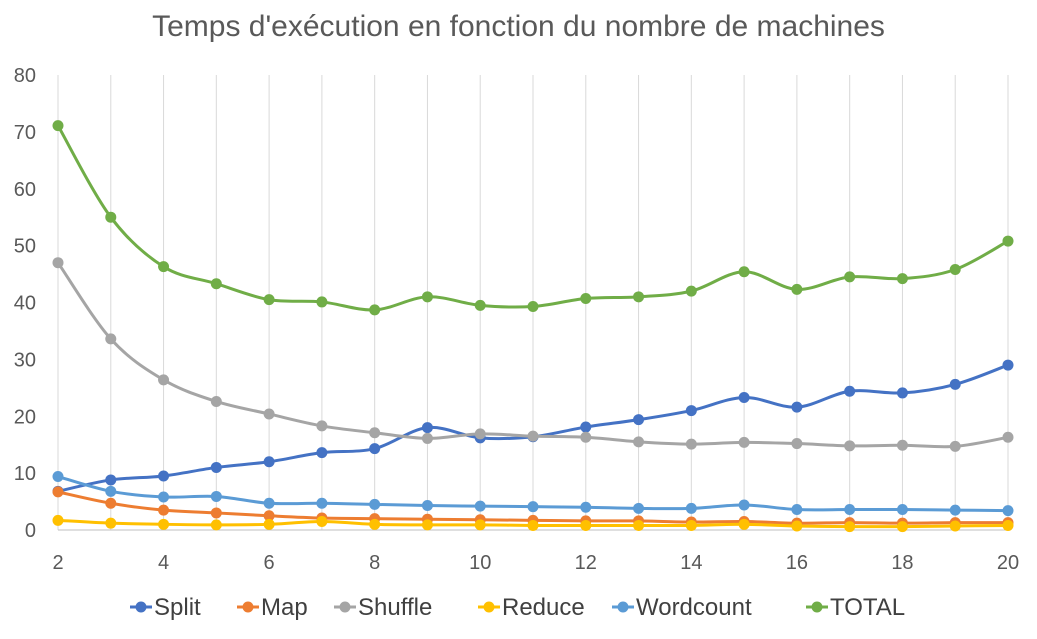 Image resolution: width=1037 pixels, height=639 pixels. What do you see at coordinates (25, 76) in the screenshot?
I see `y-tick-label: 80` at bounding box center [25, 76].